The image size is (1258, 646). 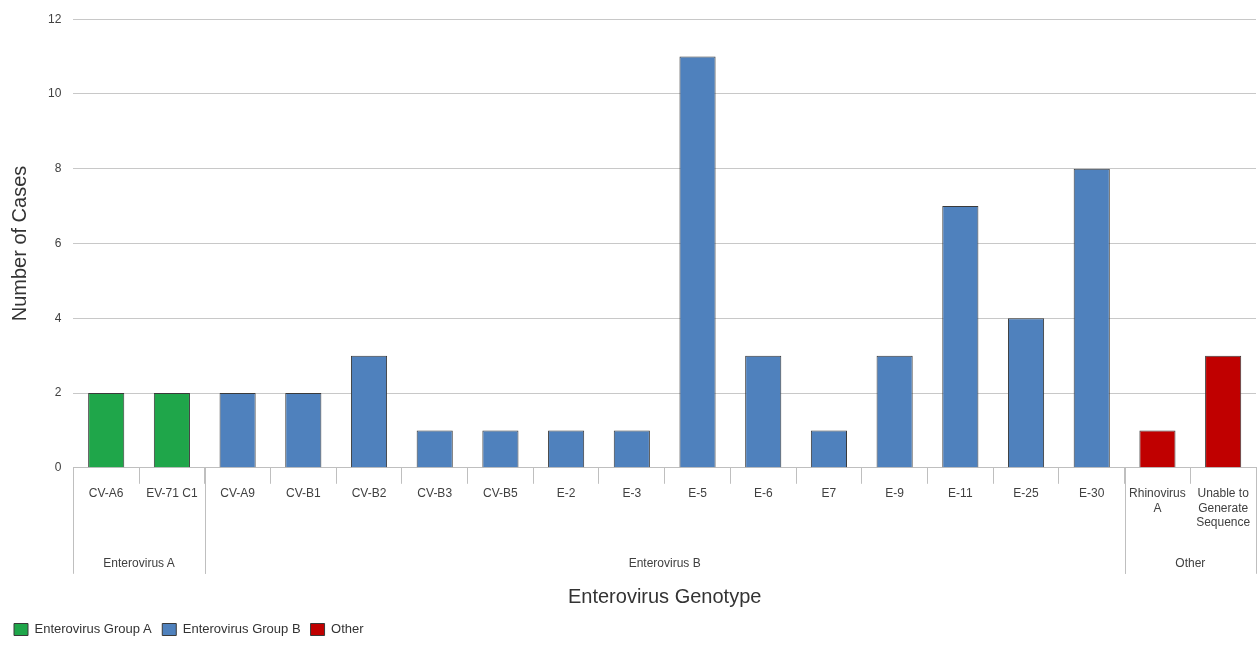 What do you see at coordinates (18, 243) in the screenshot?
I see `y-axis-title: Number of Cases` at bounding box center [18, 243].